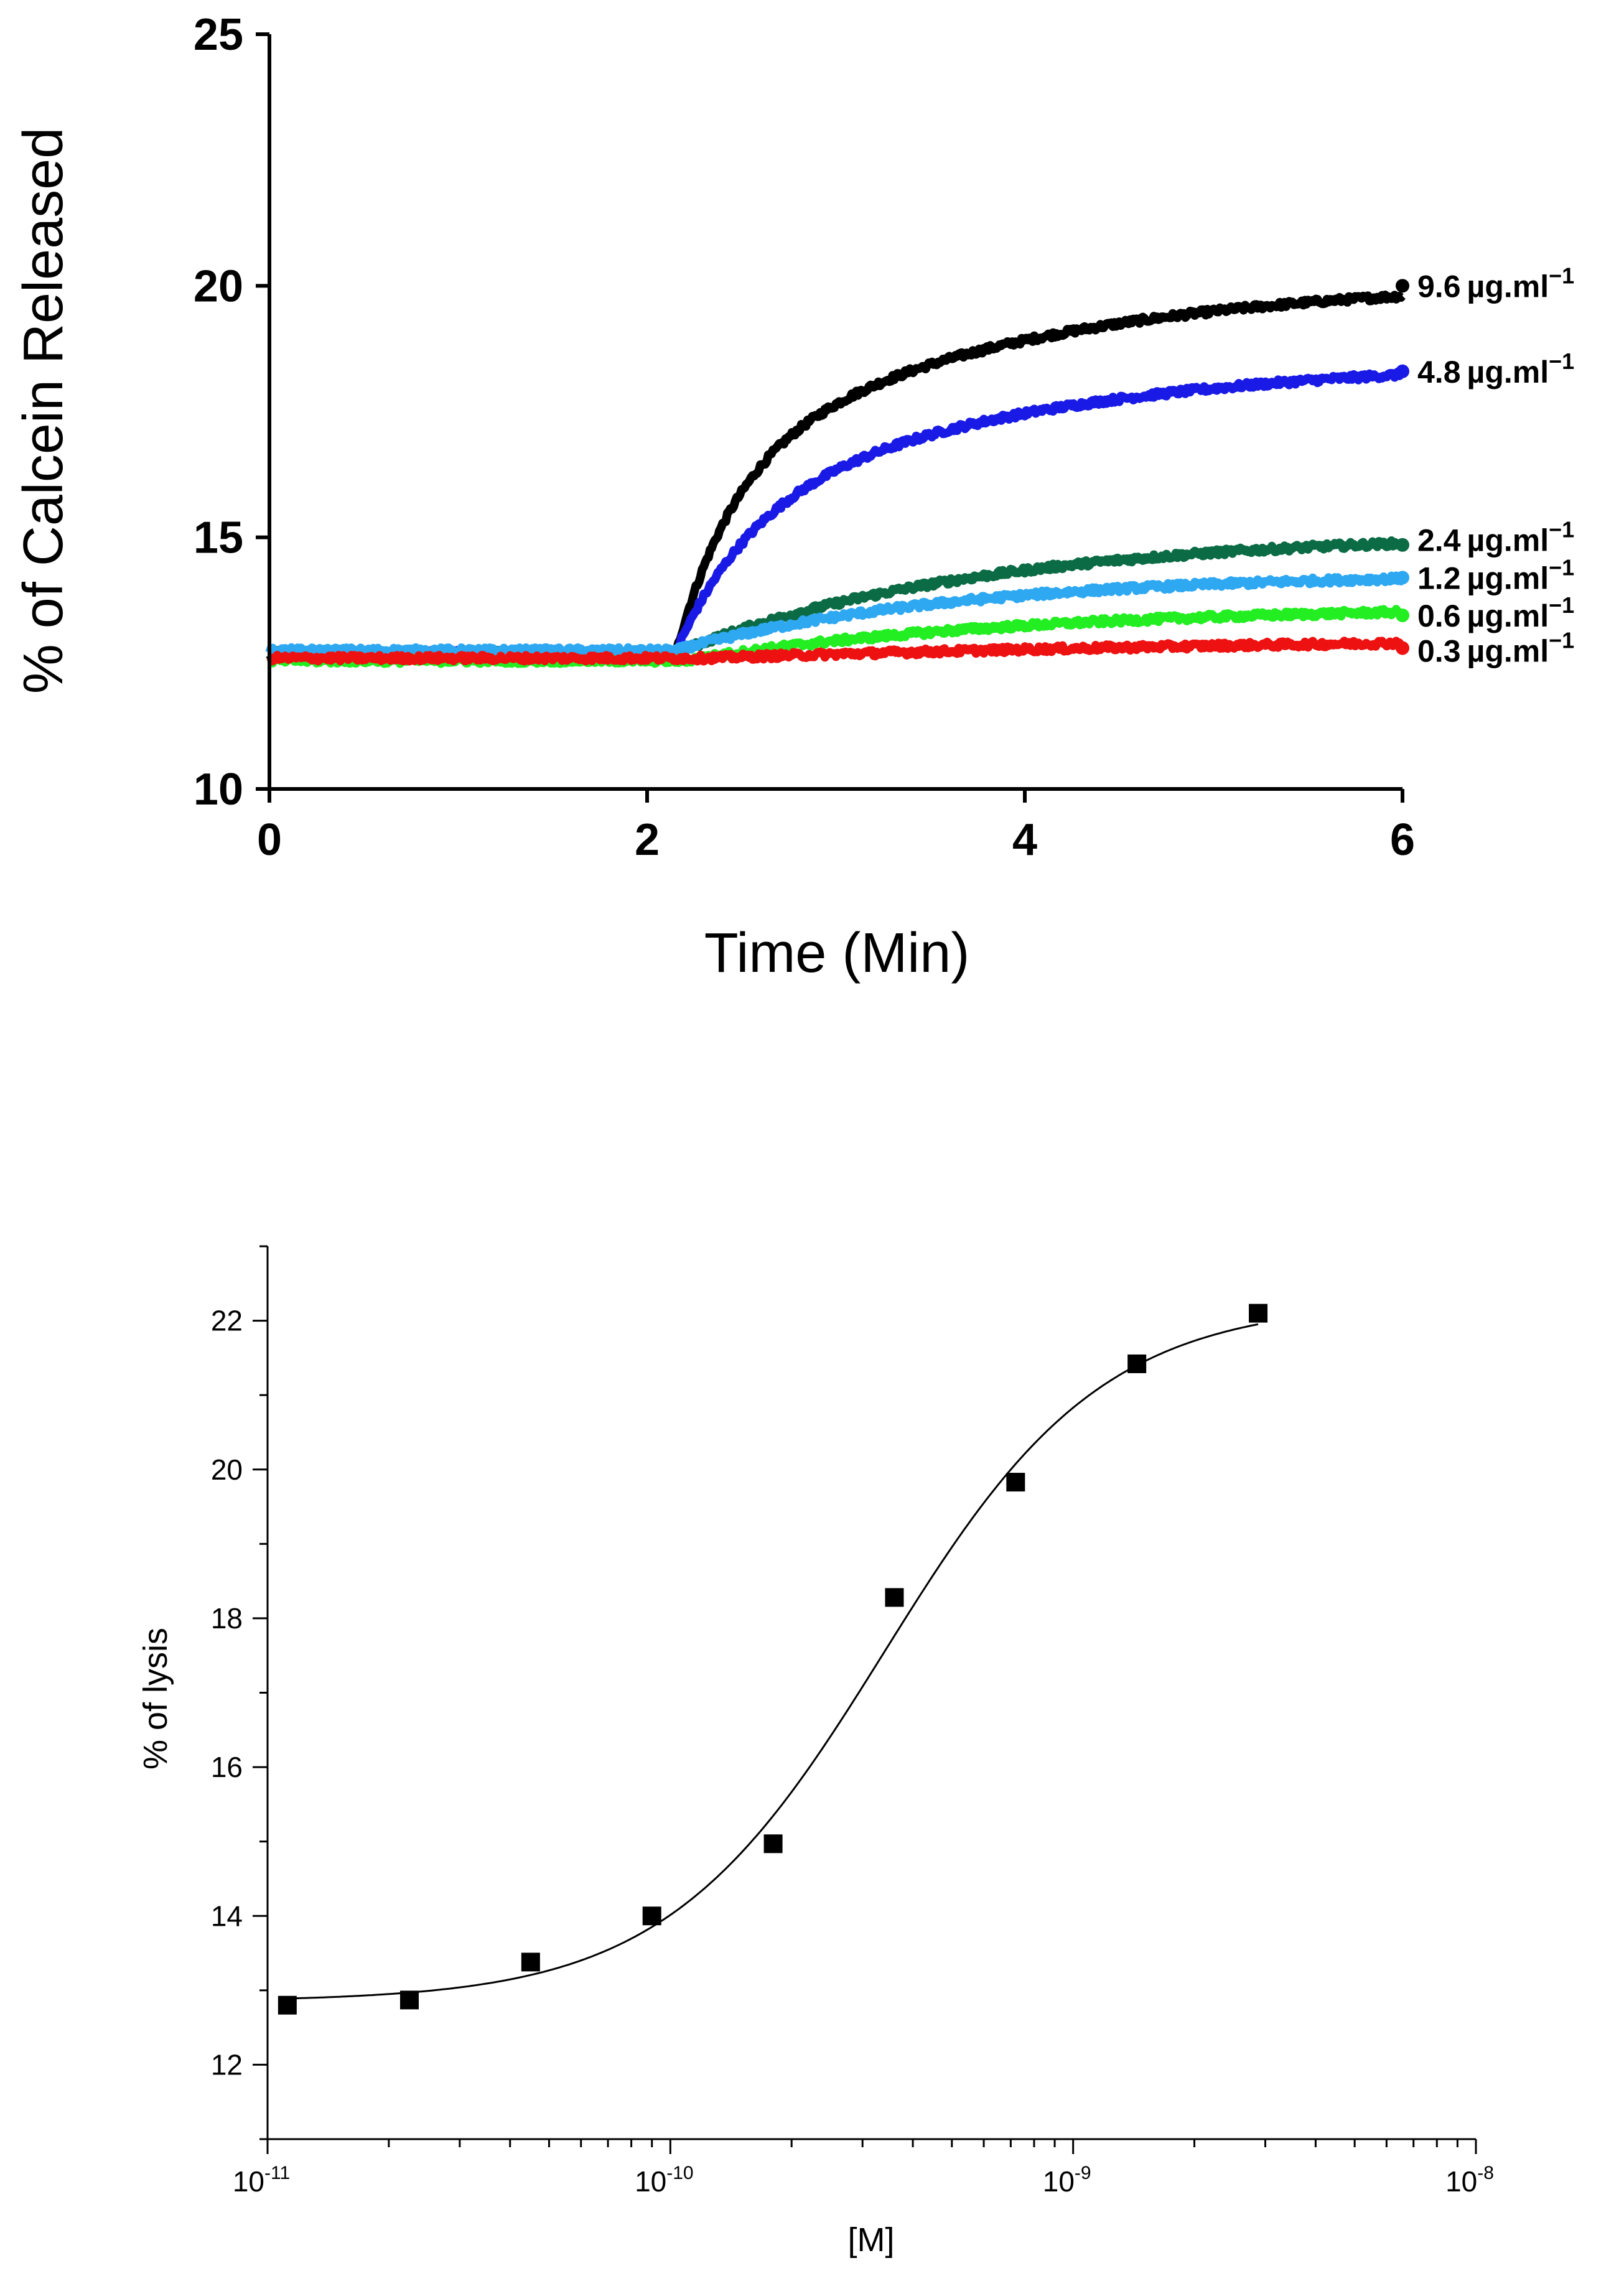 The image size is (1624, 2281). I want to click on legend-value: 2.4, so click(1439, 540).